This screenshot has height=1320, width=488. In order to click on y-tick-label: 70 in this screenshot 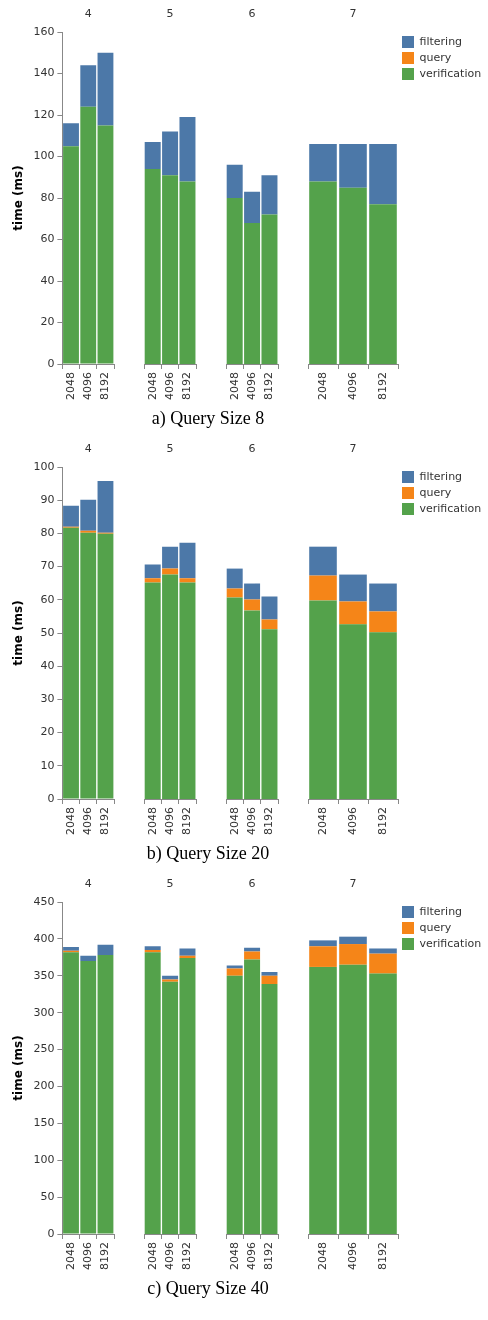, I will do `click(47, 566)`.